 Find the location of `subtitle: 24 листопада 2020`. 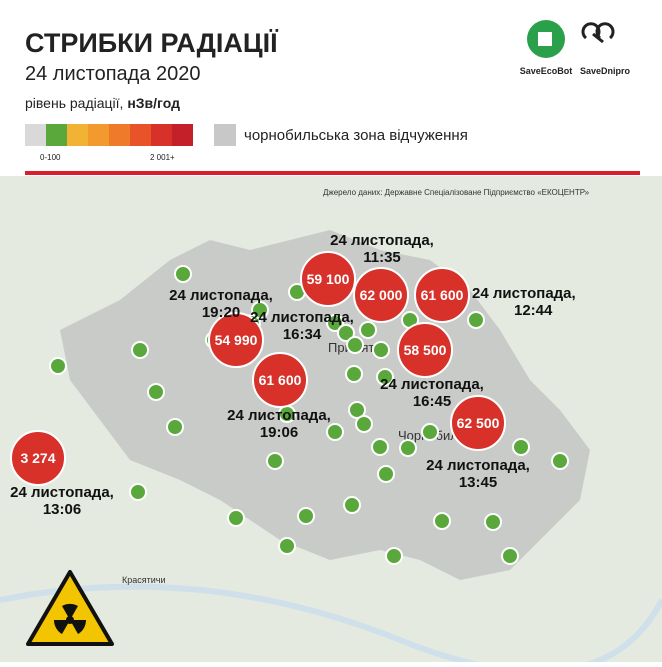

subtitle: 24 листопада 2020 is located at coordinates (113, 74).